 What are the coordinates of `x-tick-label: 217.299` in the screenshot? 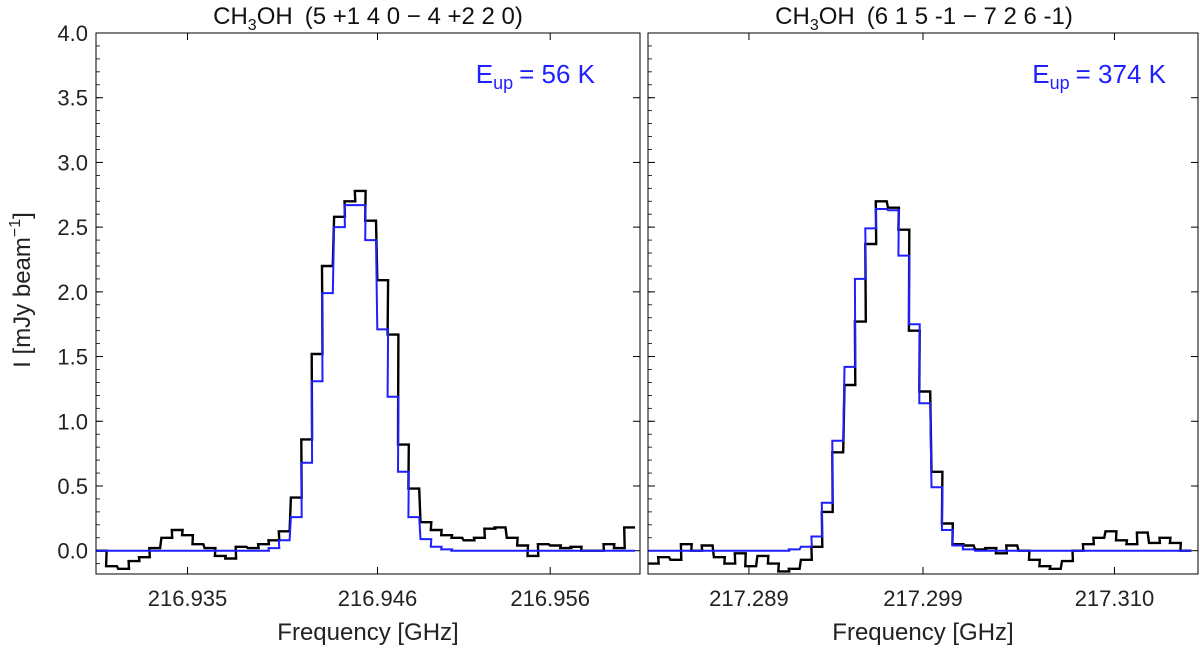 It's located at (923, 598).